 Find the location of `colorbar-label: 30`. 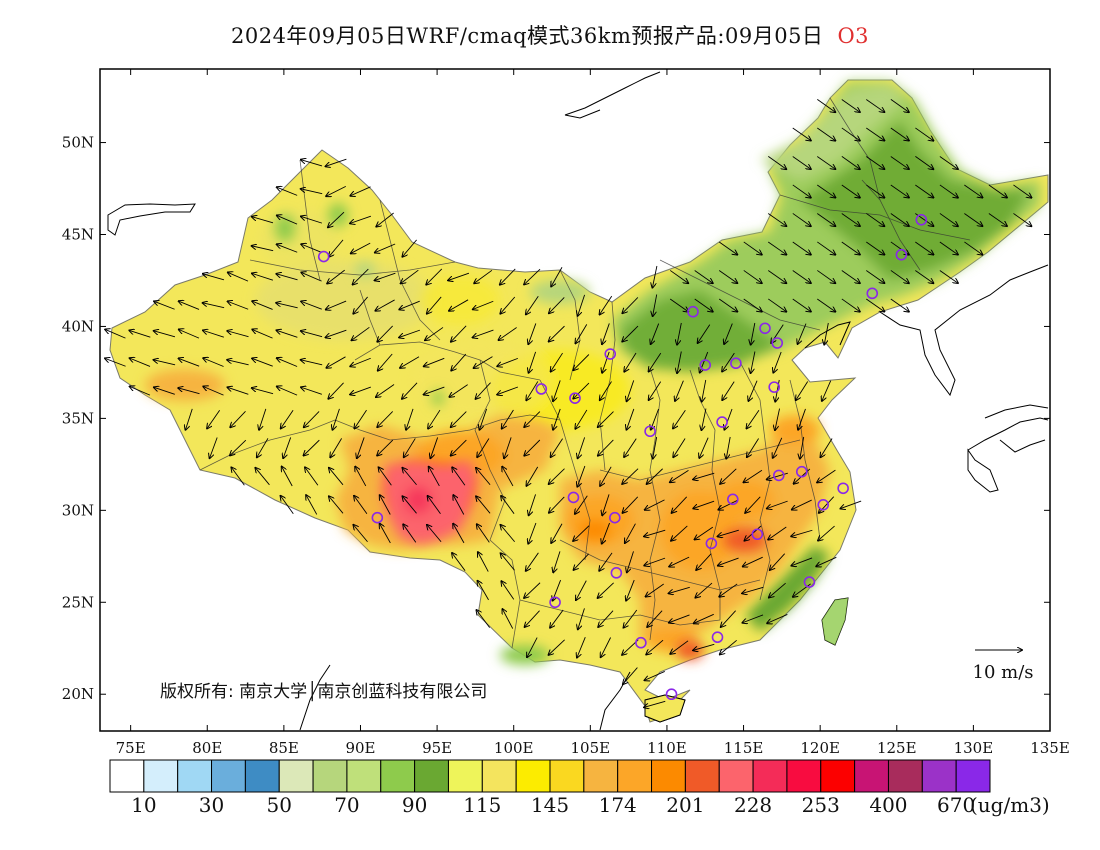

colorbar-label: 30 is located at coordinates (211, 805).